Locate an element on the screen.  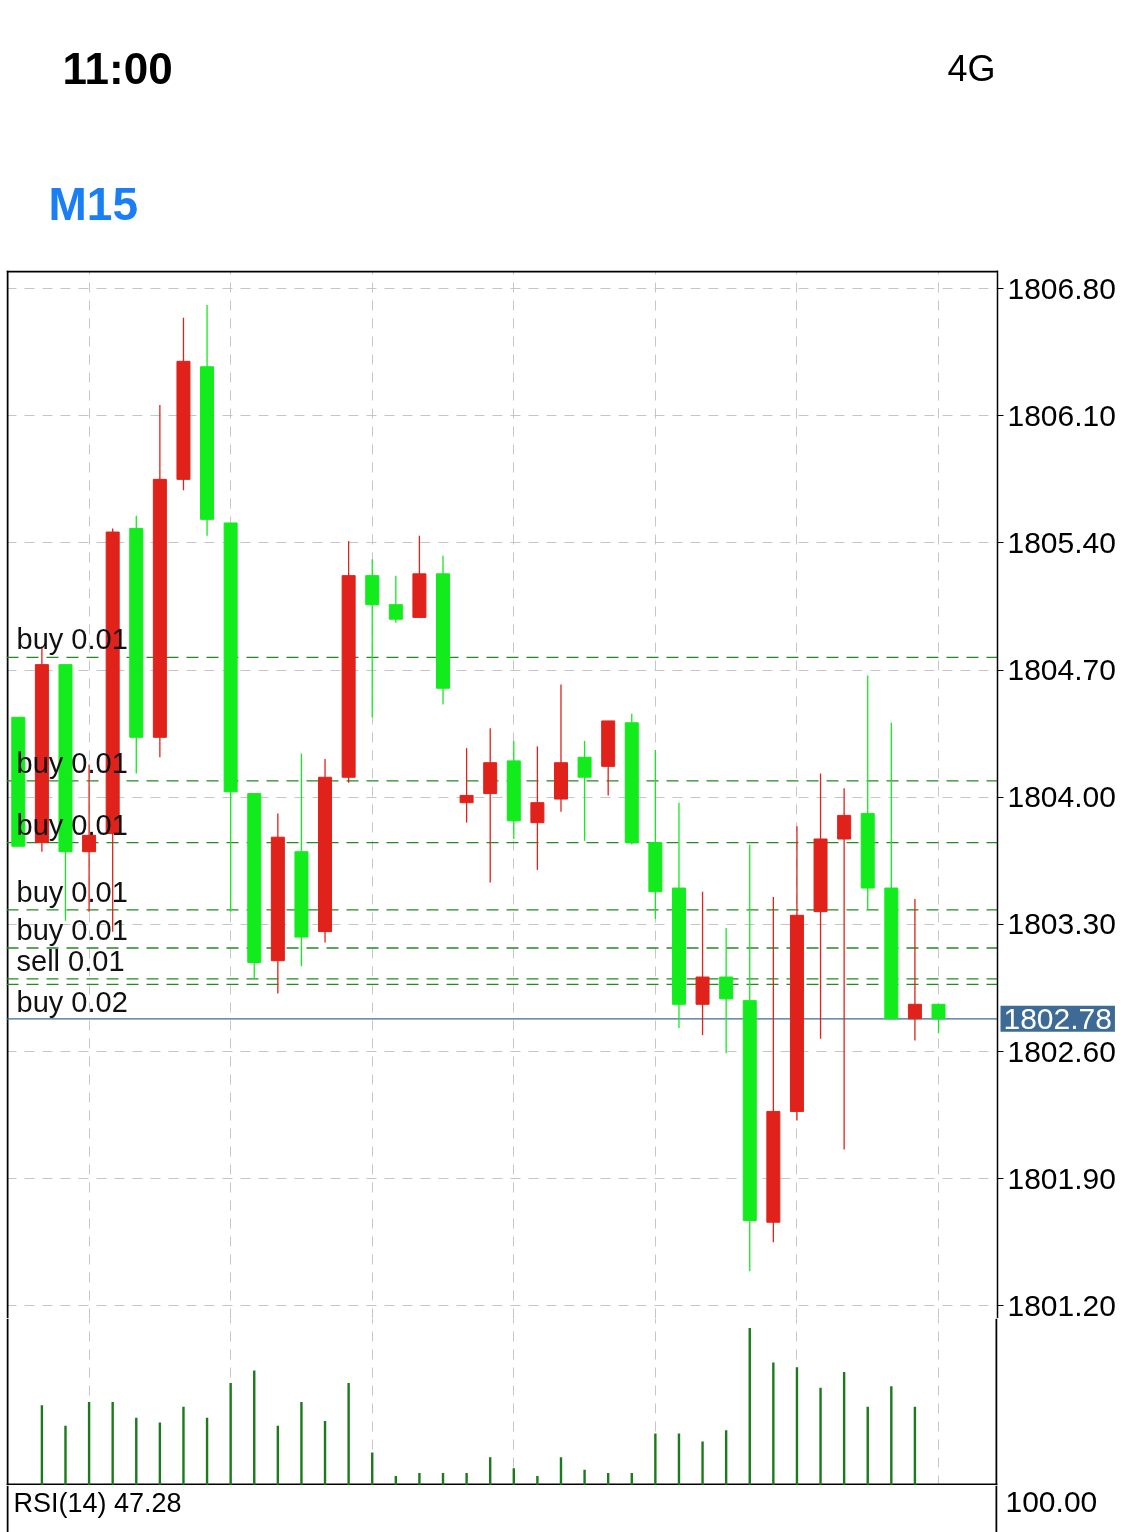
y-tick-label: 1806.10 is located at coordinates (1061, 415).